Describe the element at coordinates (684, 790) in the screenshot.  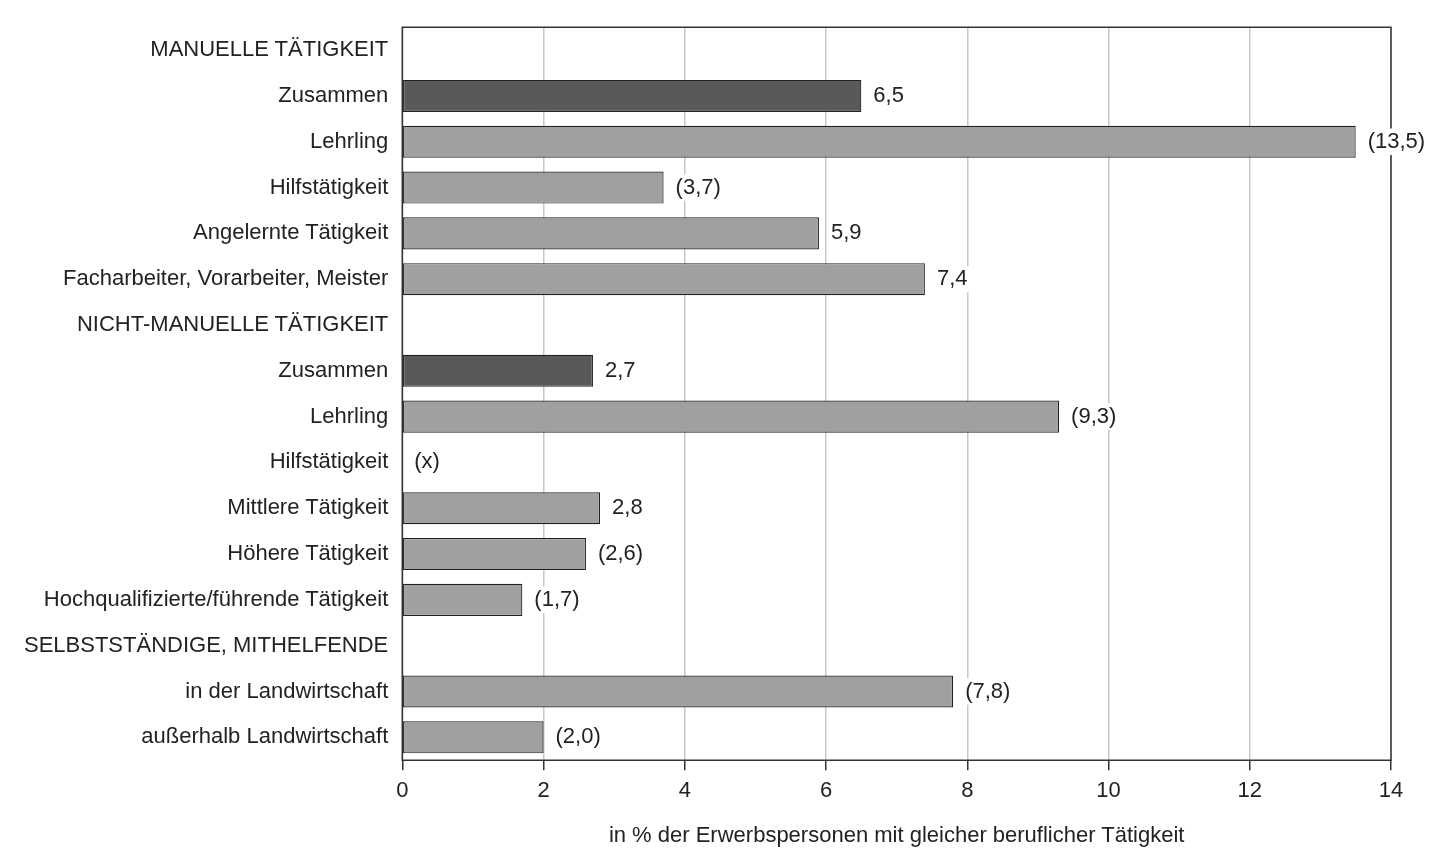
I see `x-tick-label: 4` at that location.